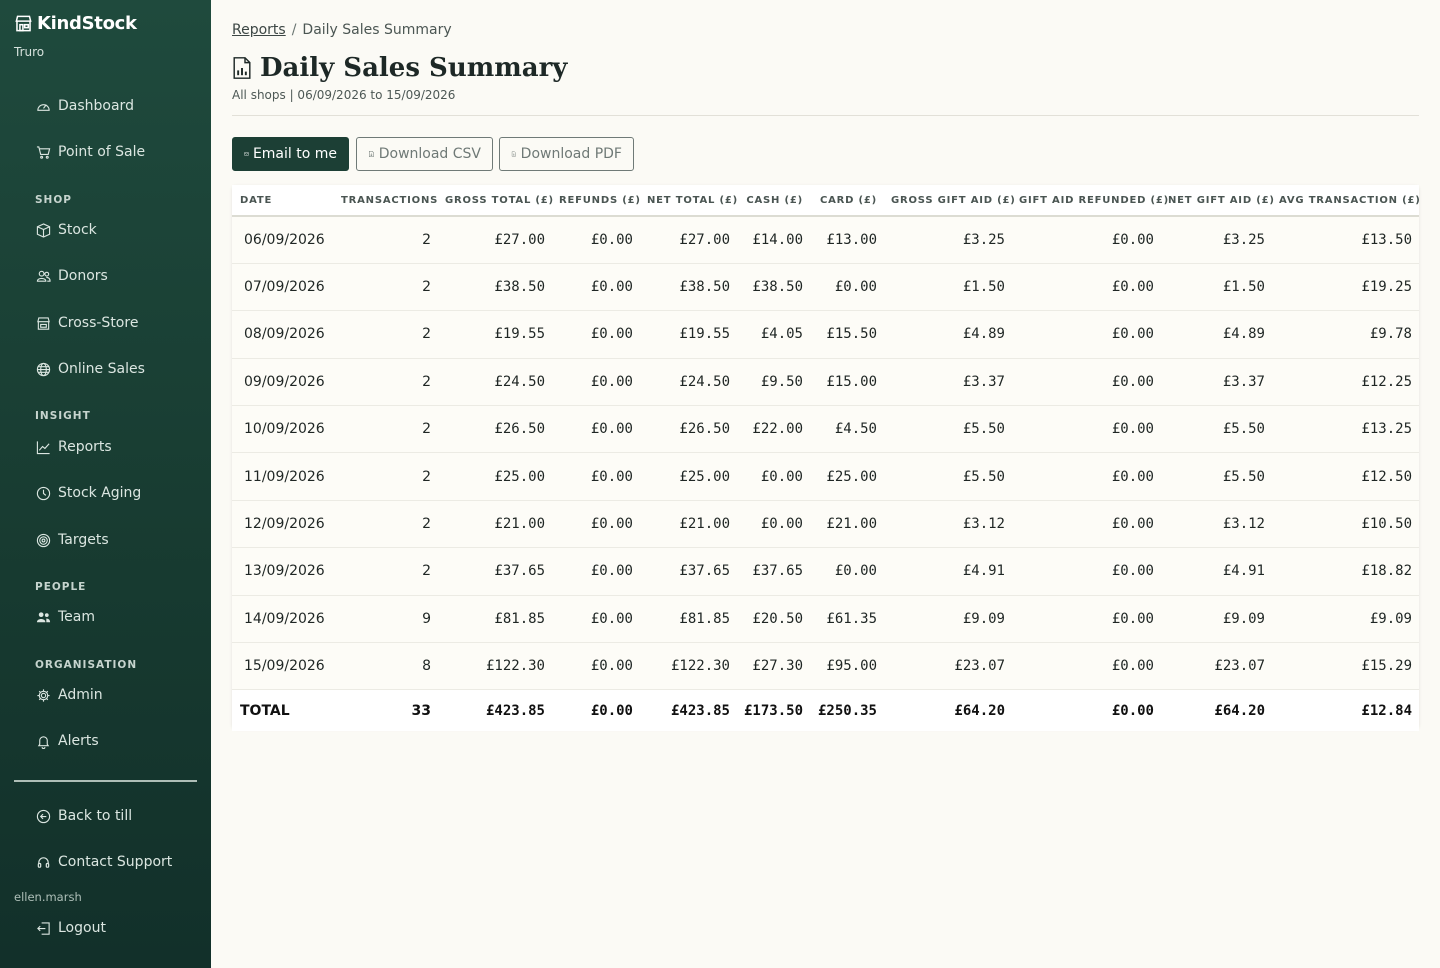  What do you see at coordinates (1345, 710) in the screenshot?
I see `total-cell: £12.84` at bounding box center [1345, 710].